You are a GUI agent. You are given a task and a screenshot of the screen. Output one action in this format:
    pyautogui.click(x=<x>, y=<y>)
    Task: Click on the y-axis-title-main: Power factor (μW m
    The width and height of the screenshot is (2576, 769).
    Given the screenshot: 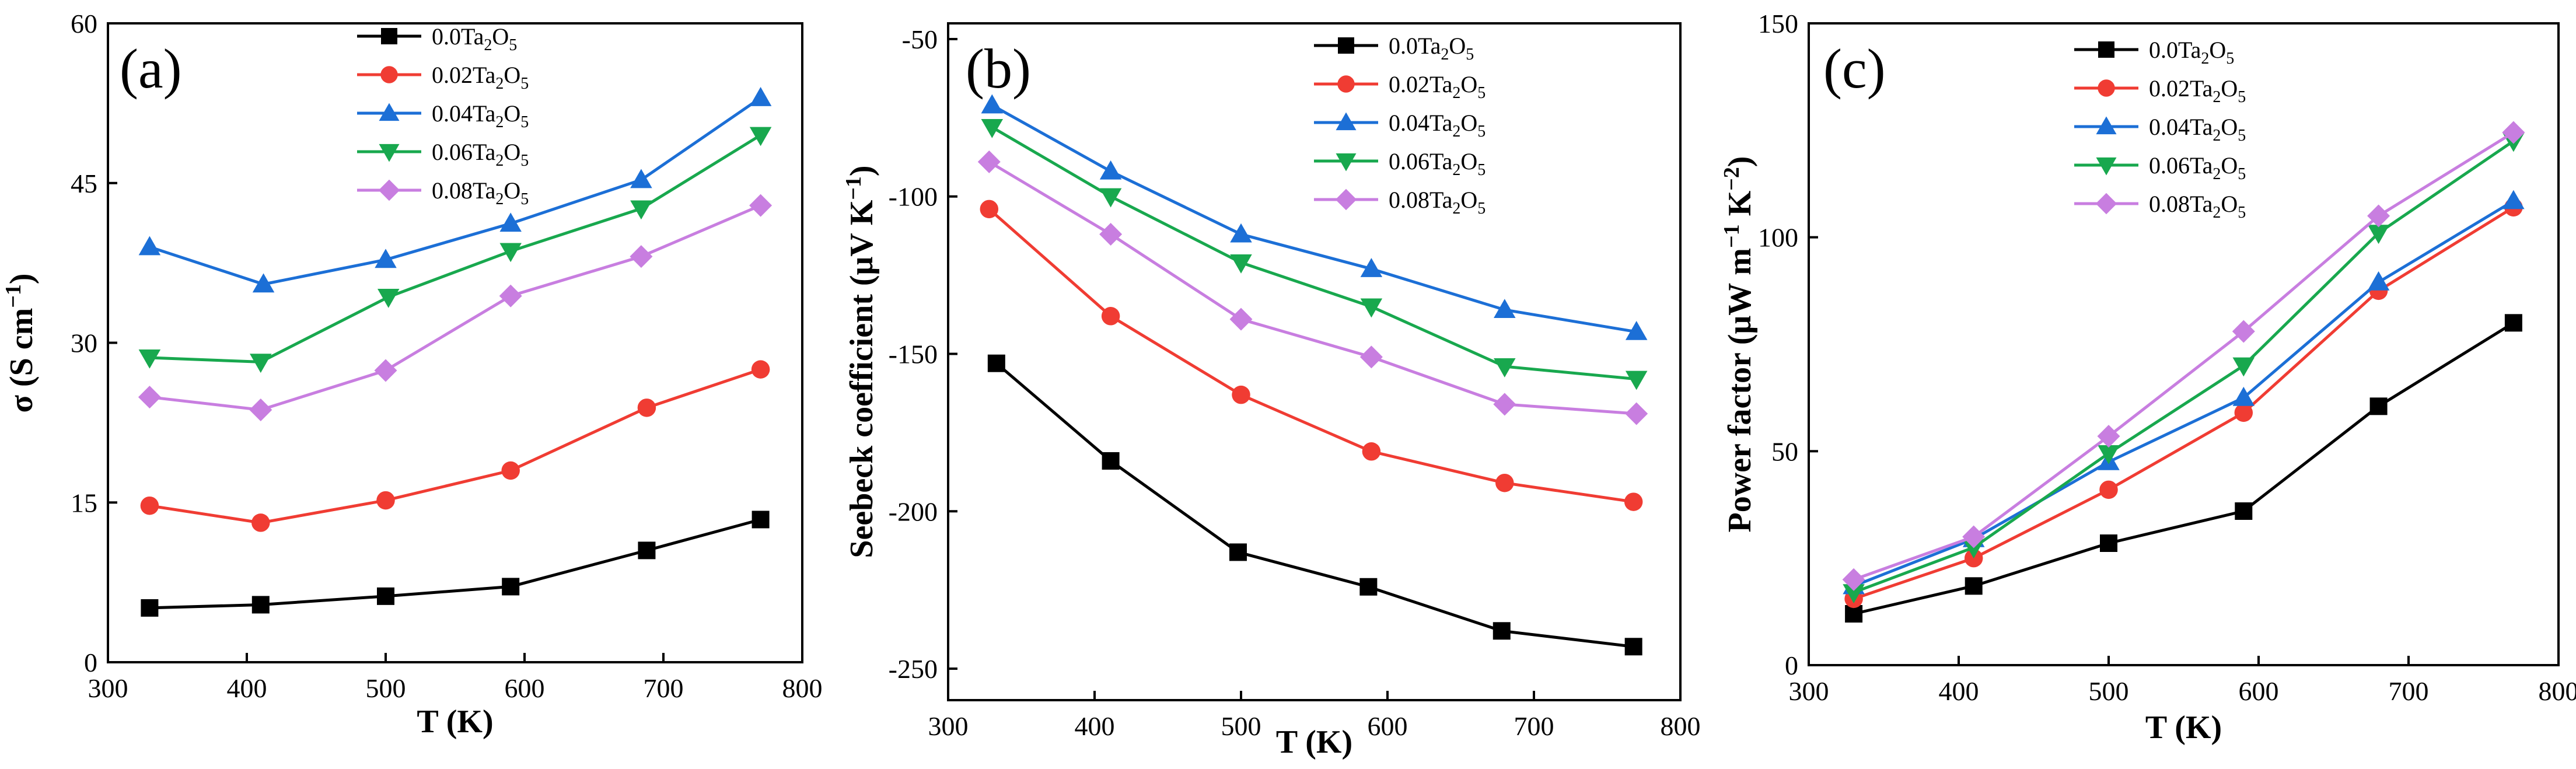 What is the action you would take?
    pyautogui.click(x=1740, y=390)
    